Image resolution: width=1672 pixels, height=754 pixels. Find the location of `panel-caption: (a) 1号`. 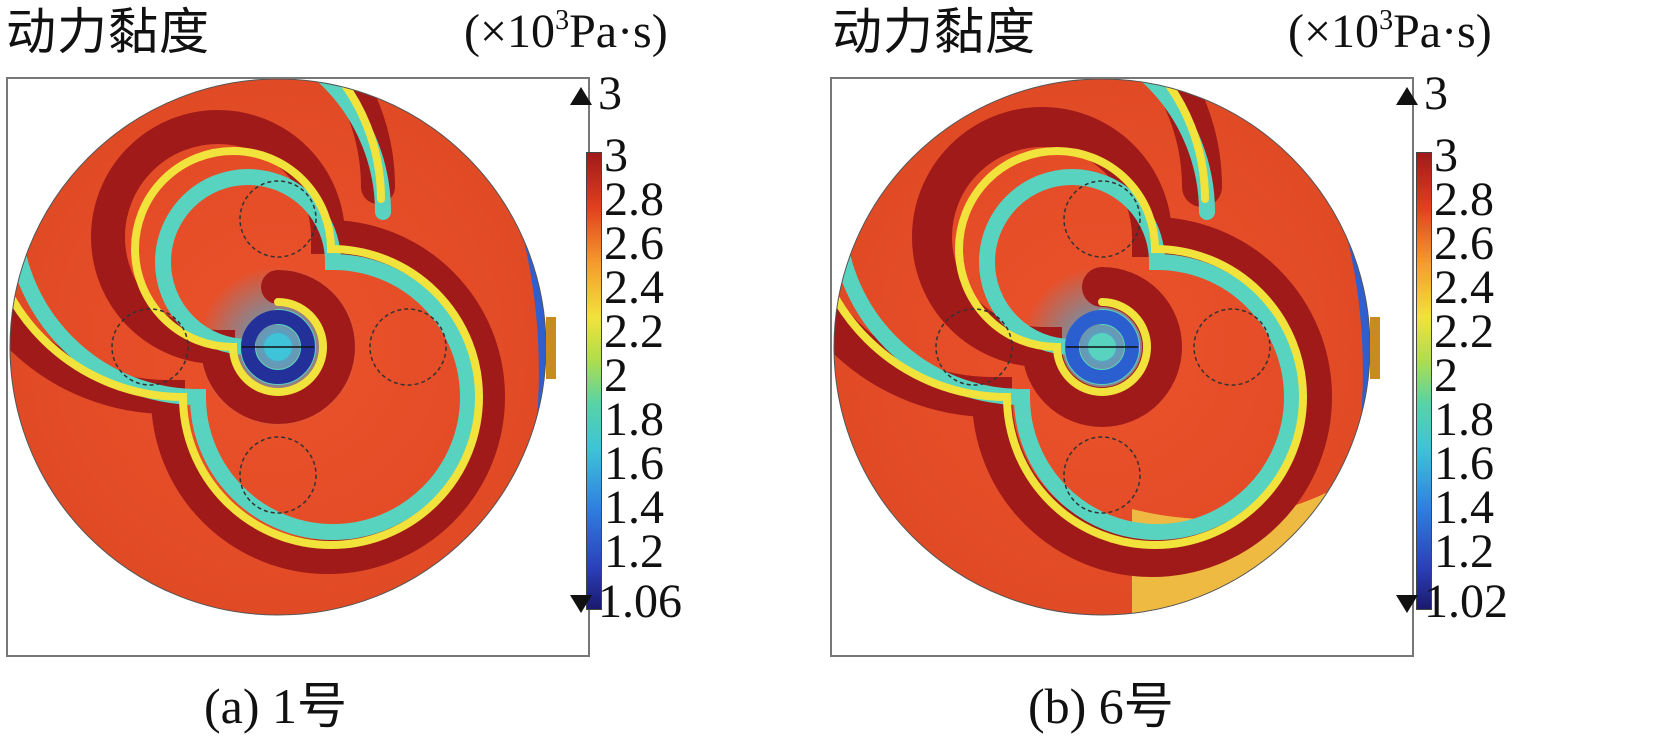

panel-caption: (a) 1号 is located at coordinates (275, 706).